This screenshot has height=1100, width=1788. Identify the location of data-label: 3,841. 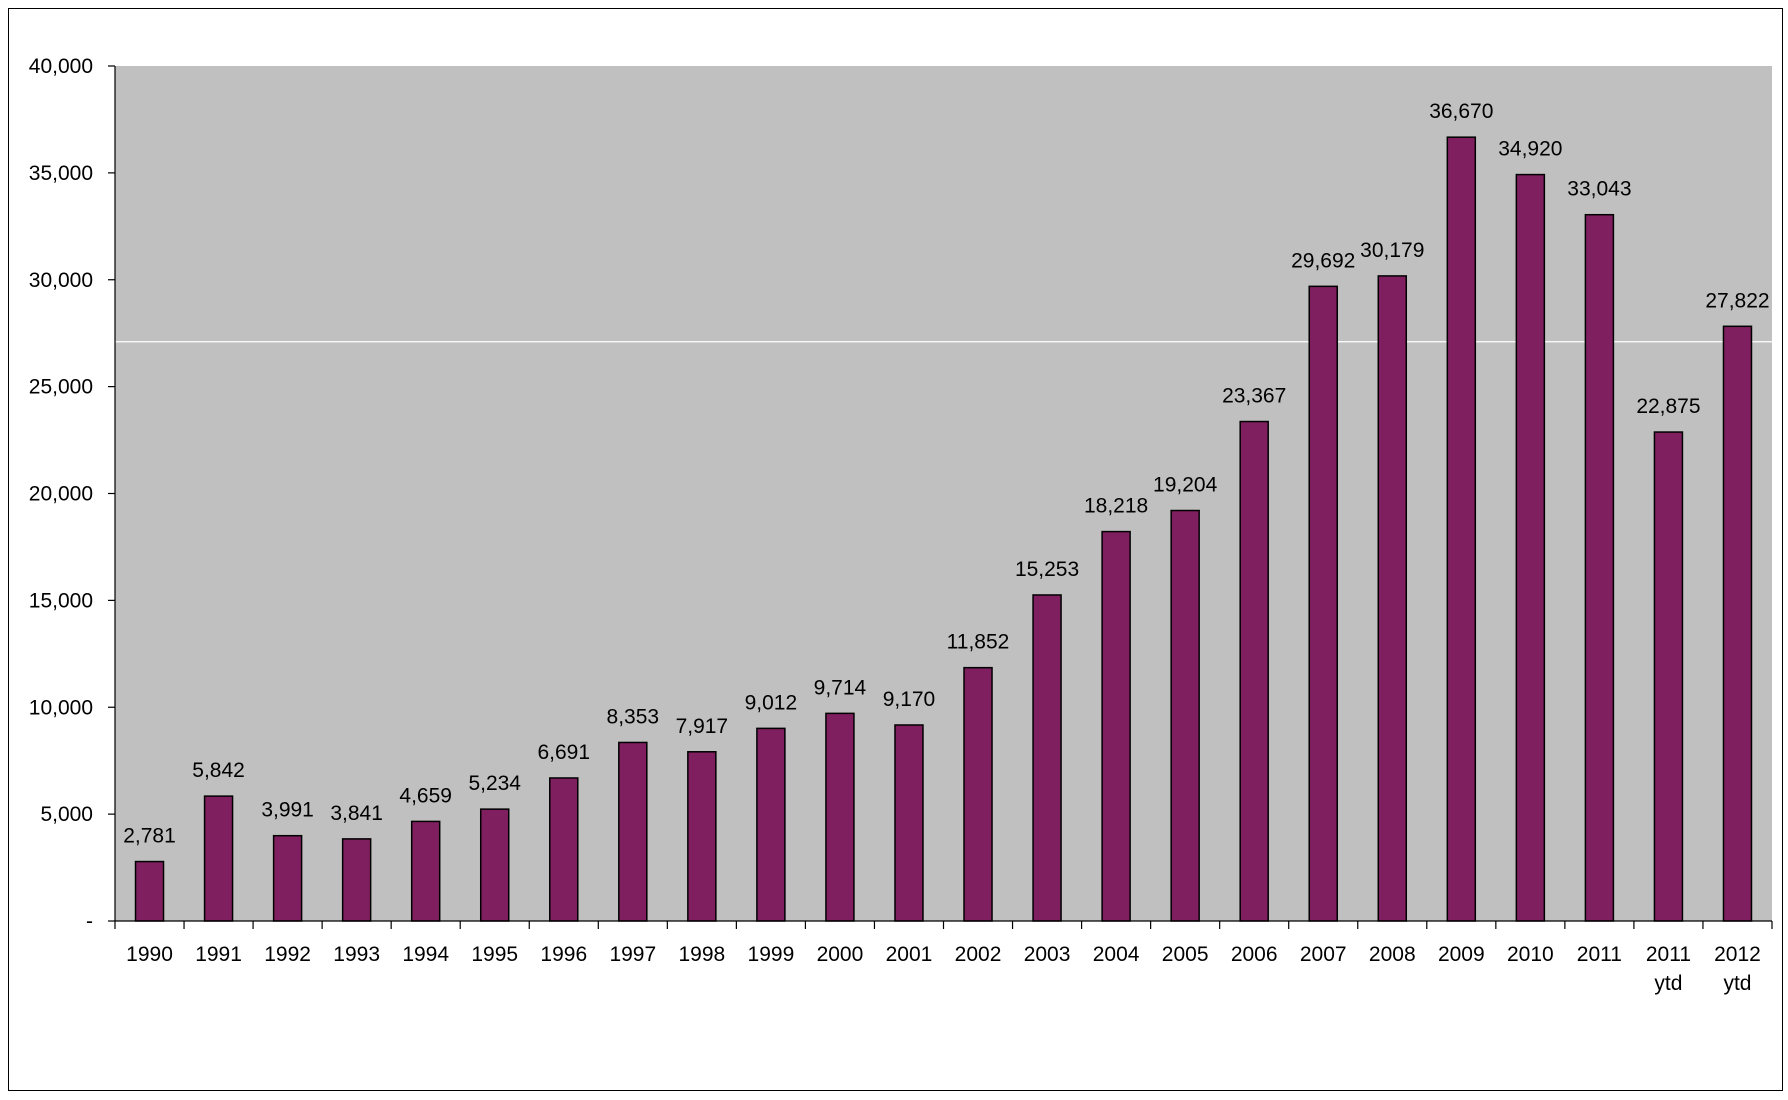
(356, 813).